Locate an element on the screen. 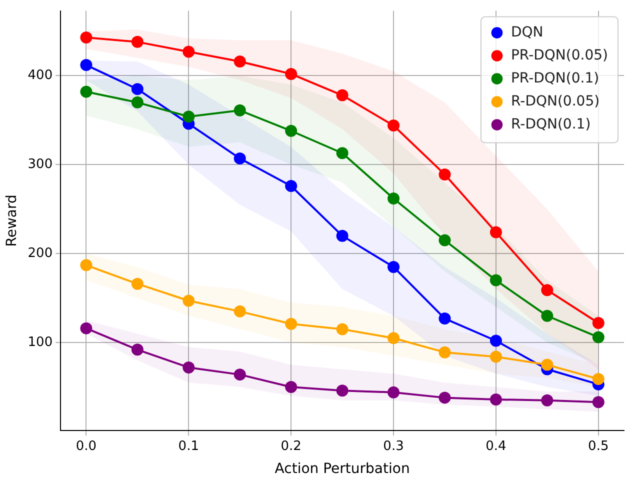 Image resolution: width=638 pixels, height=482 pixels. legend-label: PR-DQN(0.1) is located at coordinates (555, 78).